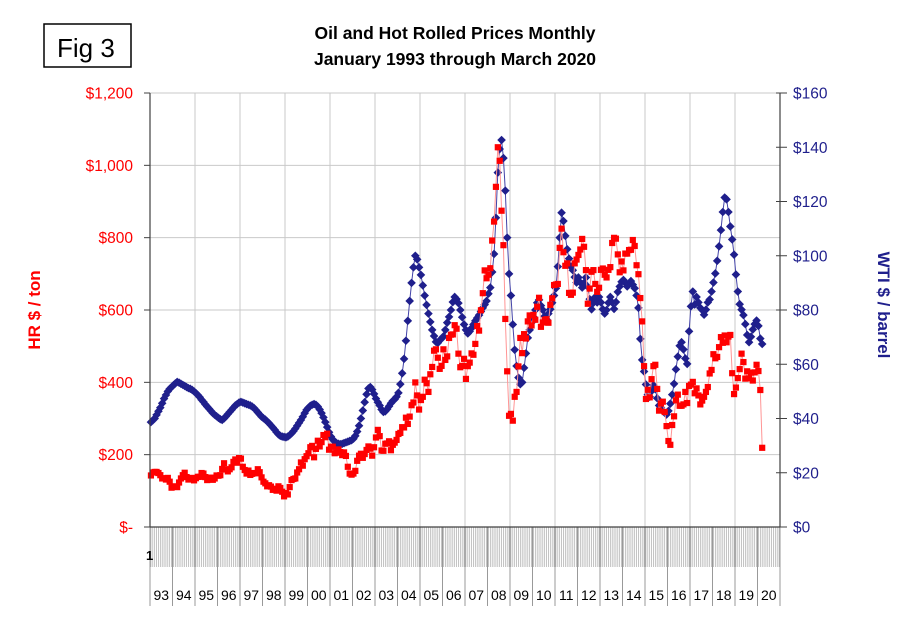 The height and width of the screenshot is (622, 910). I want to click on left-axis-tick: $-, so click(126, 528).